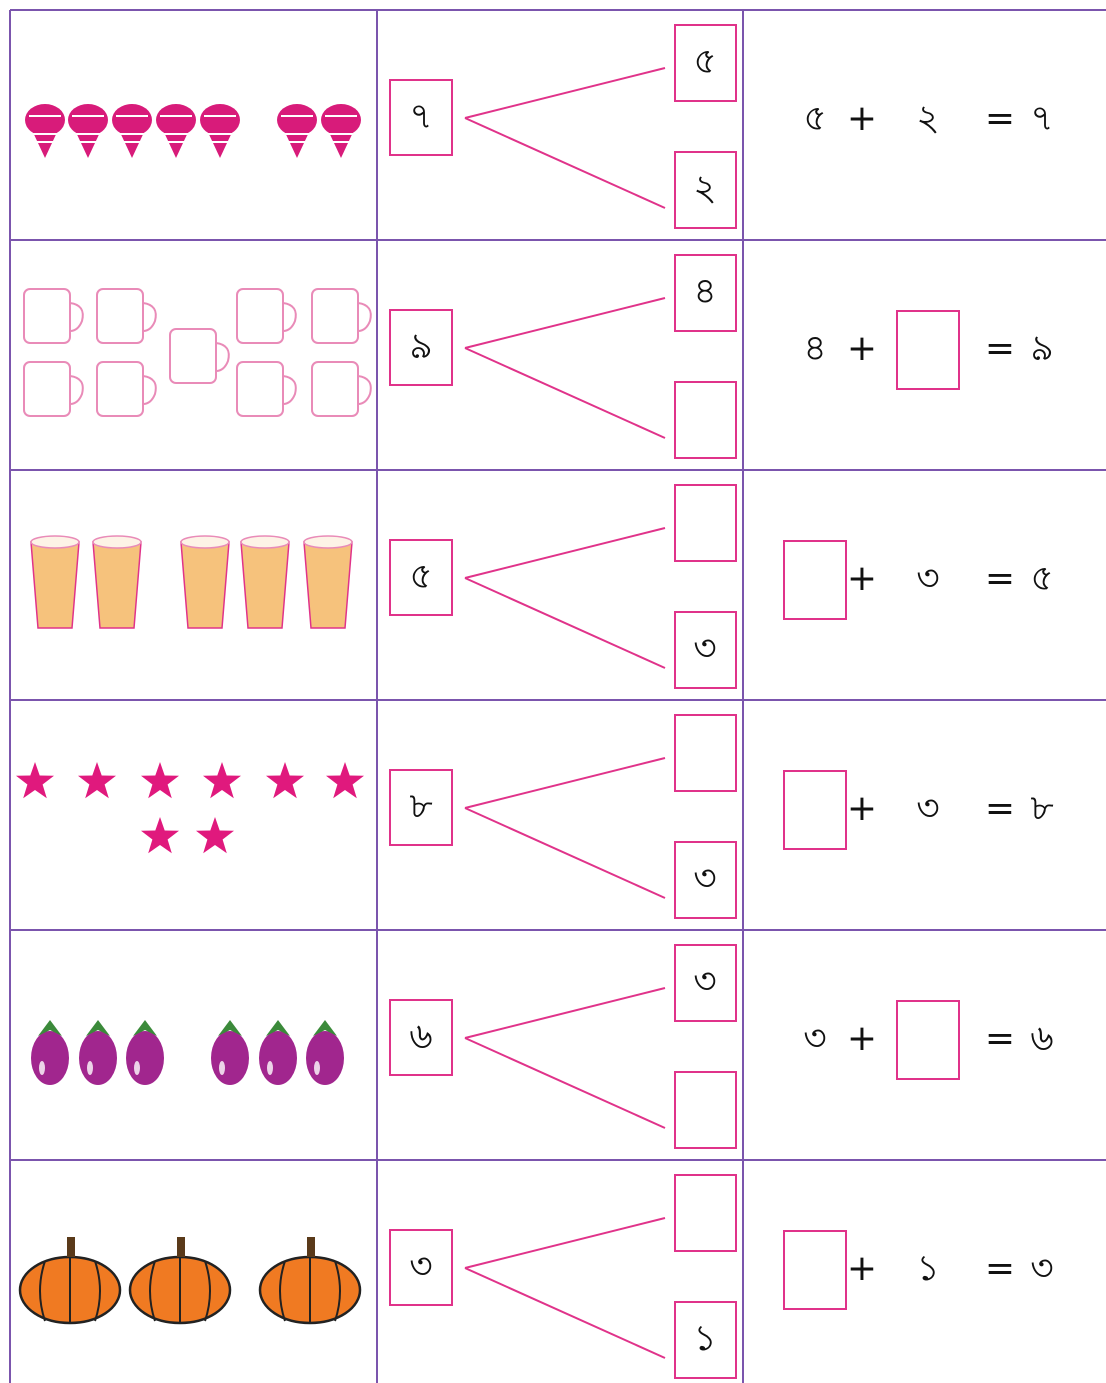  Describe the element at coordinates (1041, 348) in the screenshot. I see `equation-result: ৯` at that location.